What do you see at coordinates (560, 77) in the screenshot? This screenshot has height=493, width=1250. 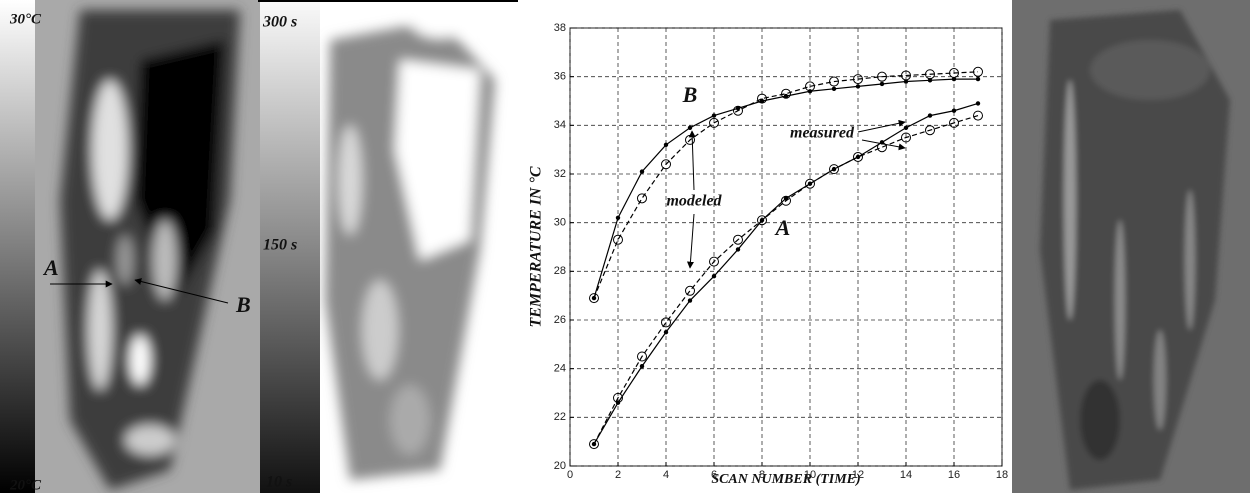 I see `y-tick-label: 36` at bounding box center [560, 77].